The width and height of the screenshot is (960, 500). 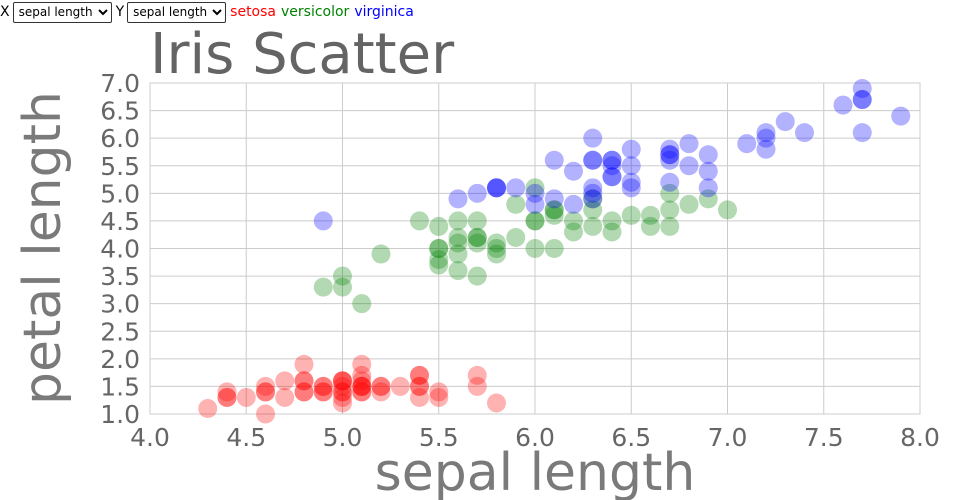 I want to click on chart-title: Iris Scatter, so click(x=302, y=54).